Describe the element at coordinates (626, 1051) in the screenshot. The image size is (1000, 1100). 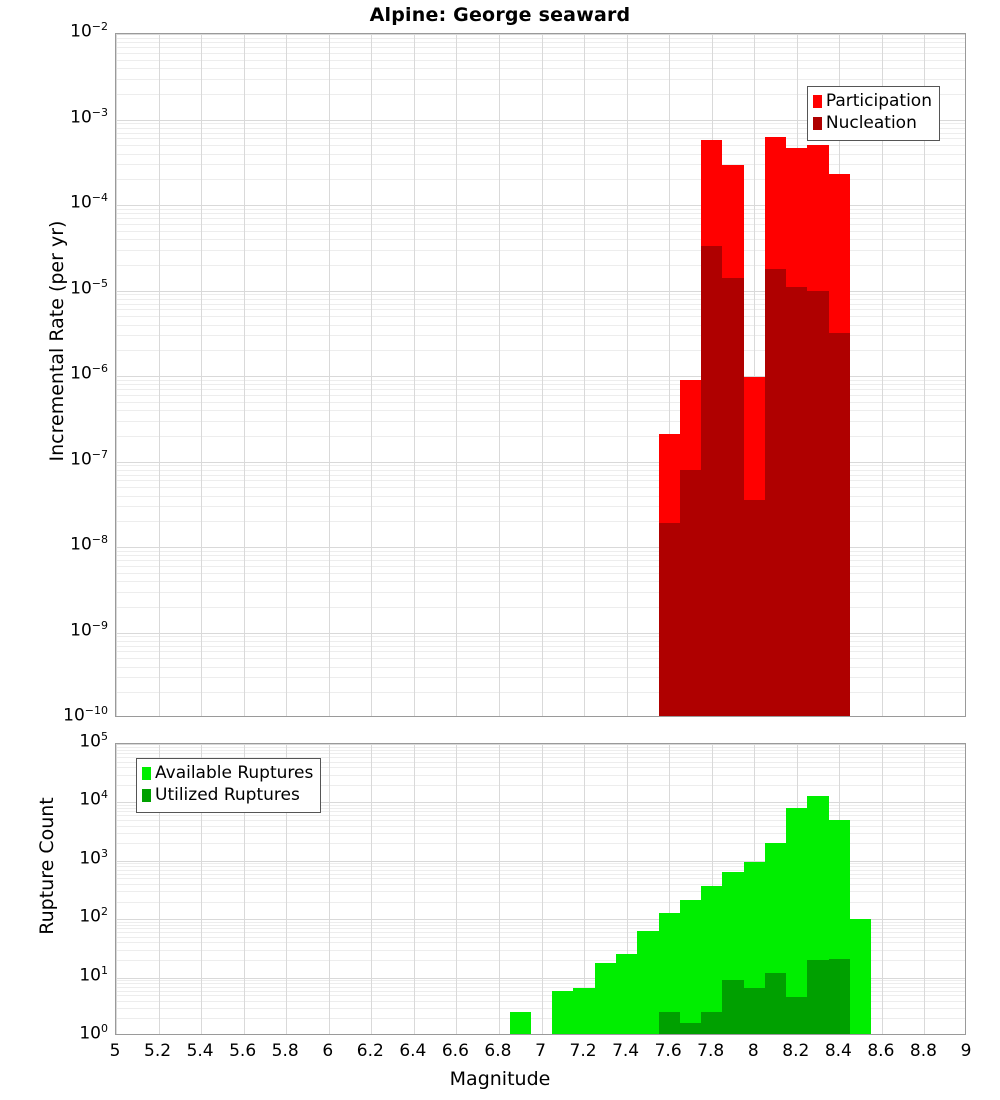
I see `x-tick-label: 7.4` at that location.